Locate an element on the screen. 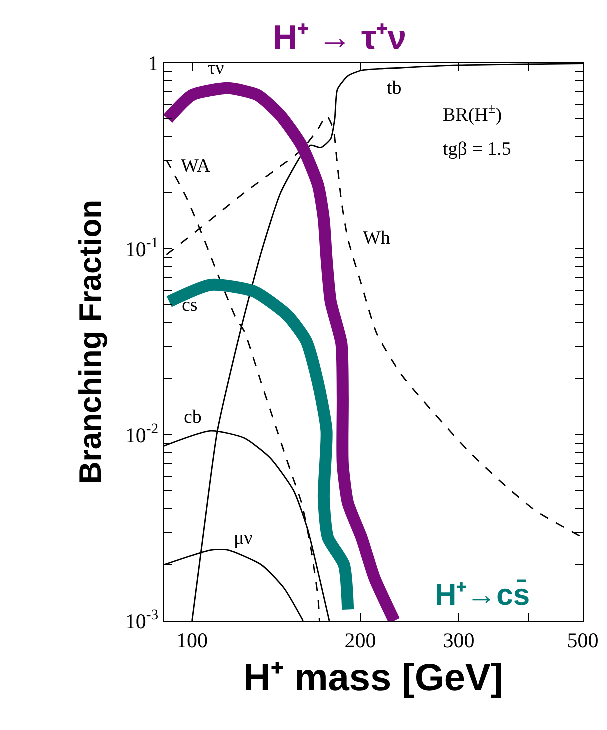  series-label: Wh is located at coordinates (377, 238).